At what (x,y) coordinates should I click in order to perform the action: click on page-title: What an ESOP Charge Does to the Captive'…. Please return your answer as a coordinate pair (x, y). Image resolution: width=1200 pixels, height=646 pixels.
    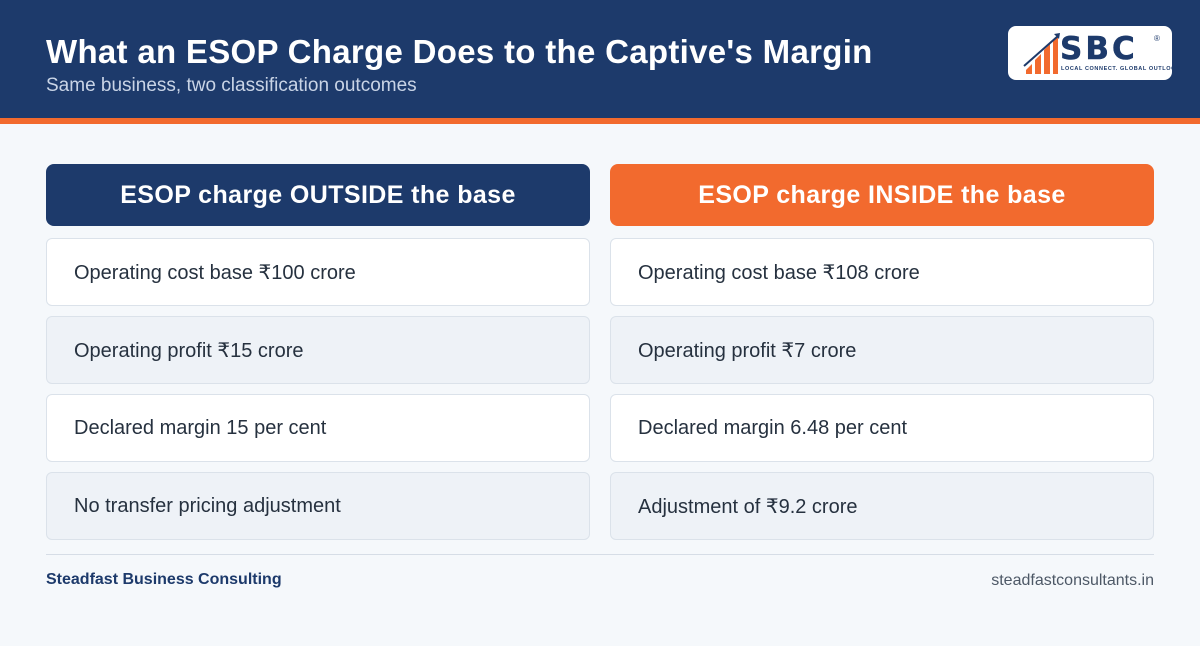
    Looking at the image, I should click on (459, 51).